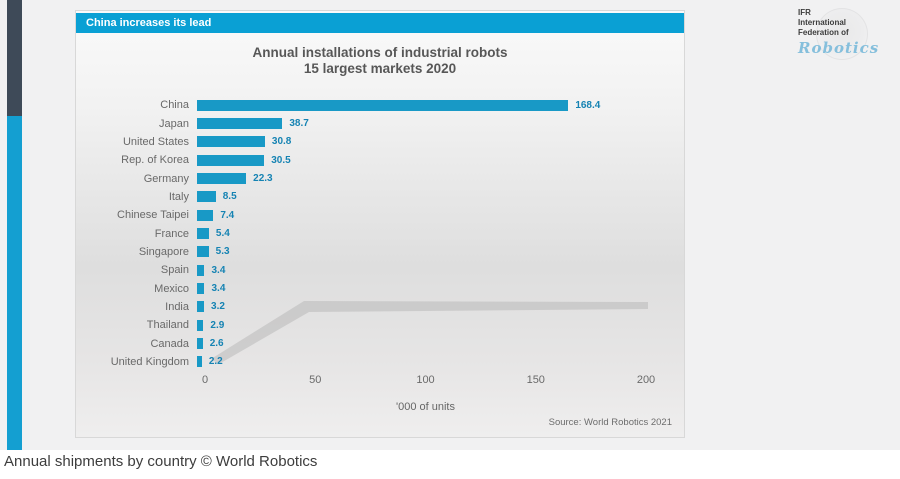  Describe the element at coordinates (174, 270) in the screenshot. I see `category-label: Spain` at that location.